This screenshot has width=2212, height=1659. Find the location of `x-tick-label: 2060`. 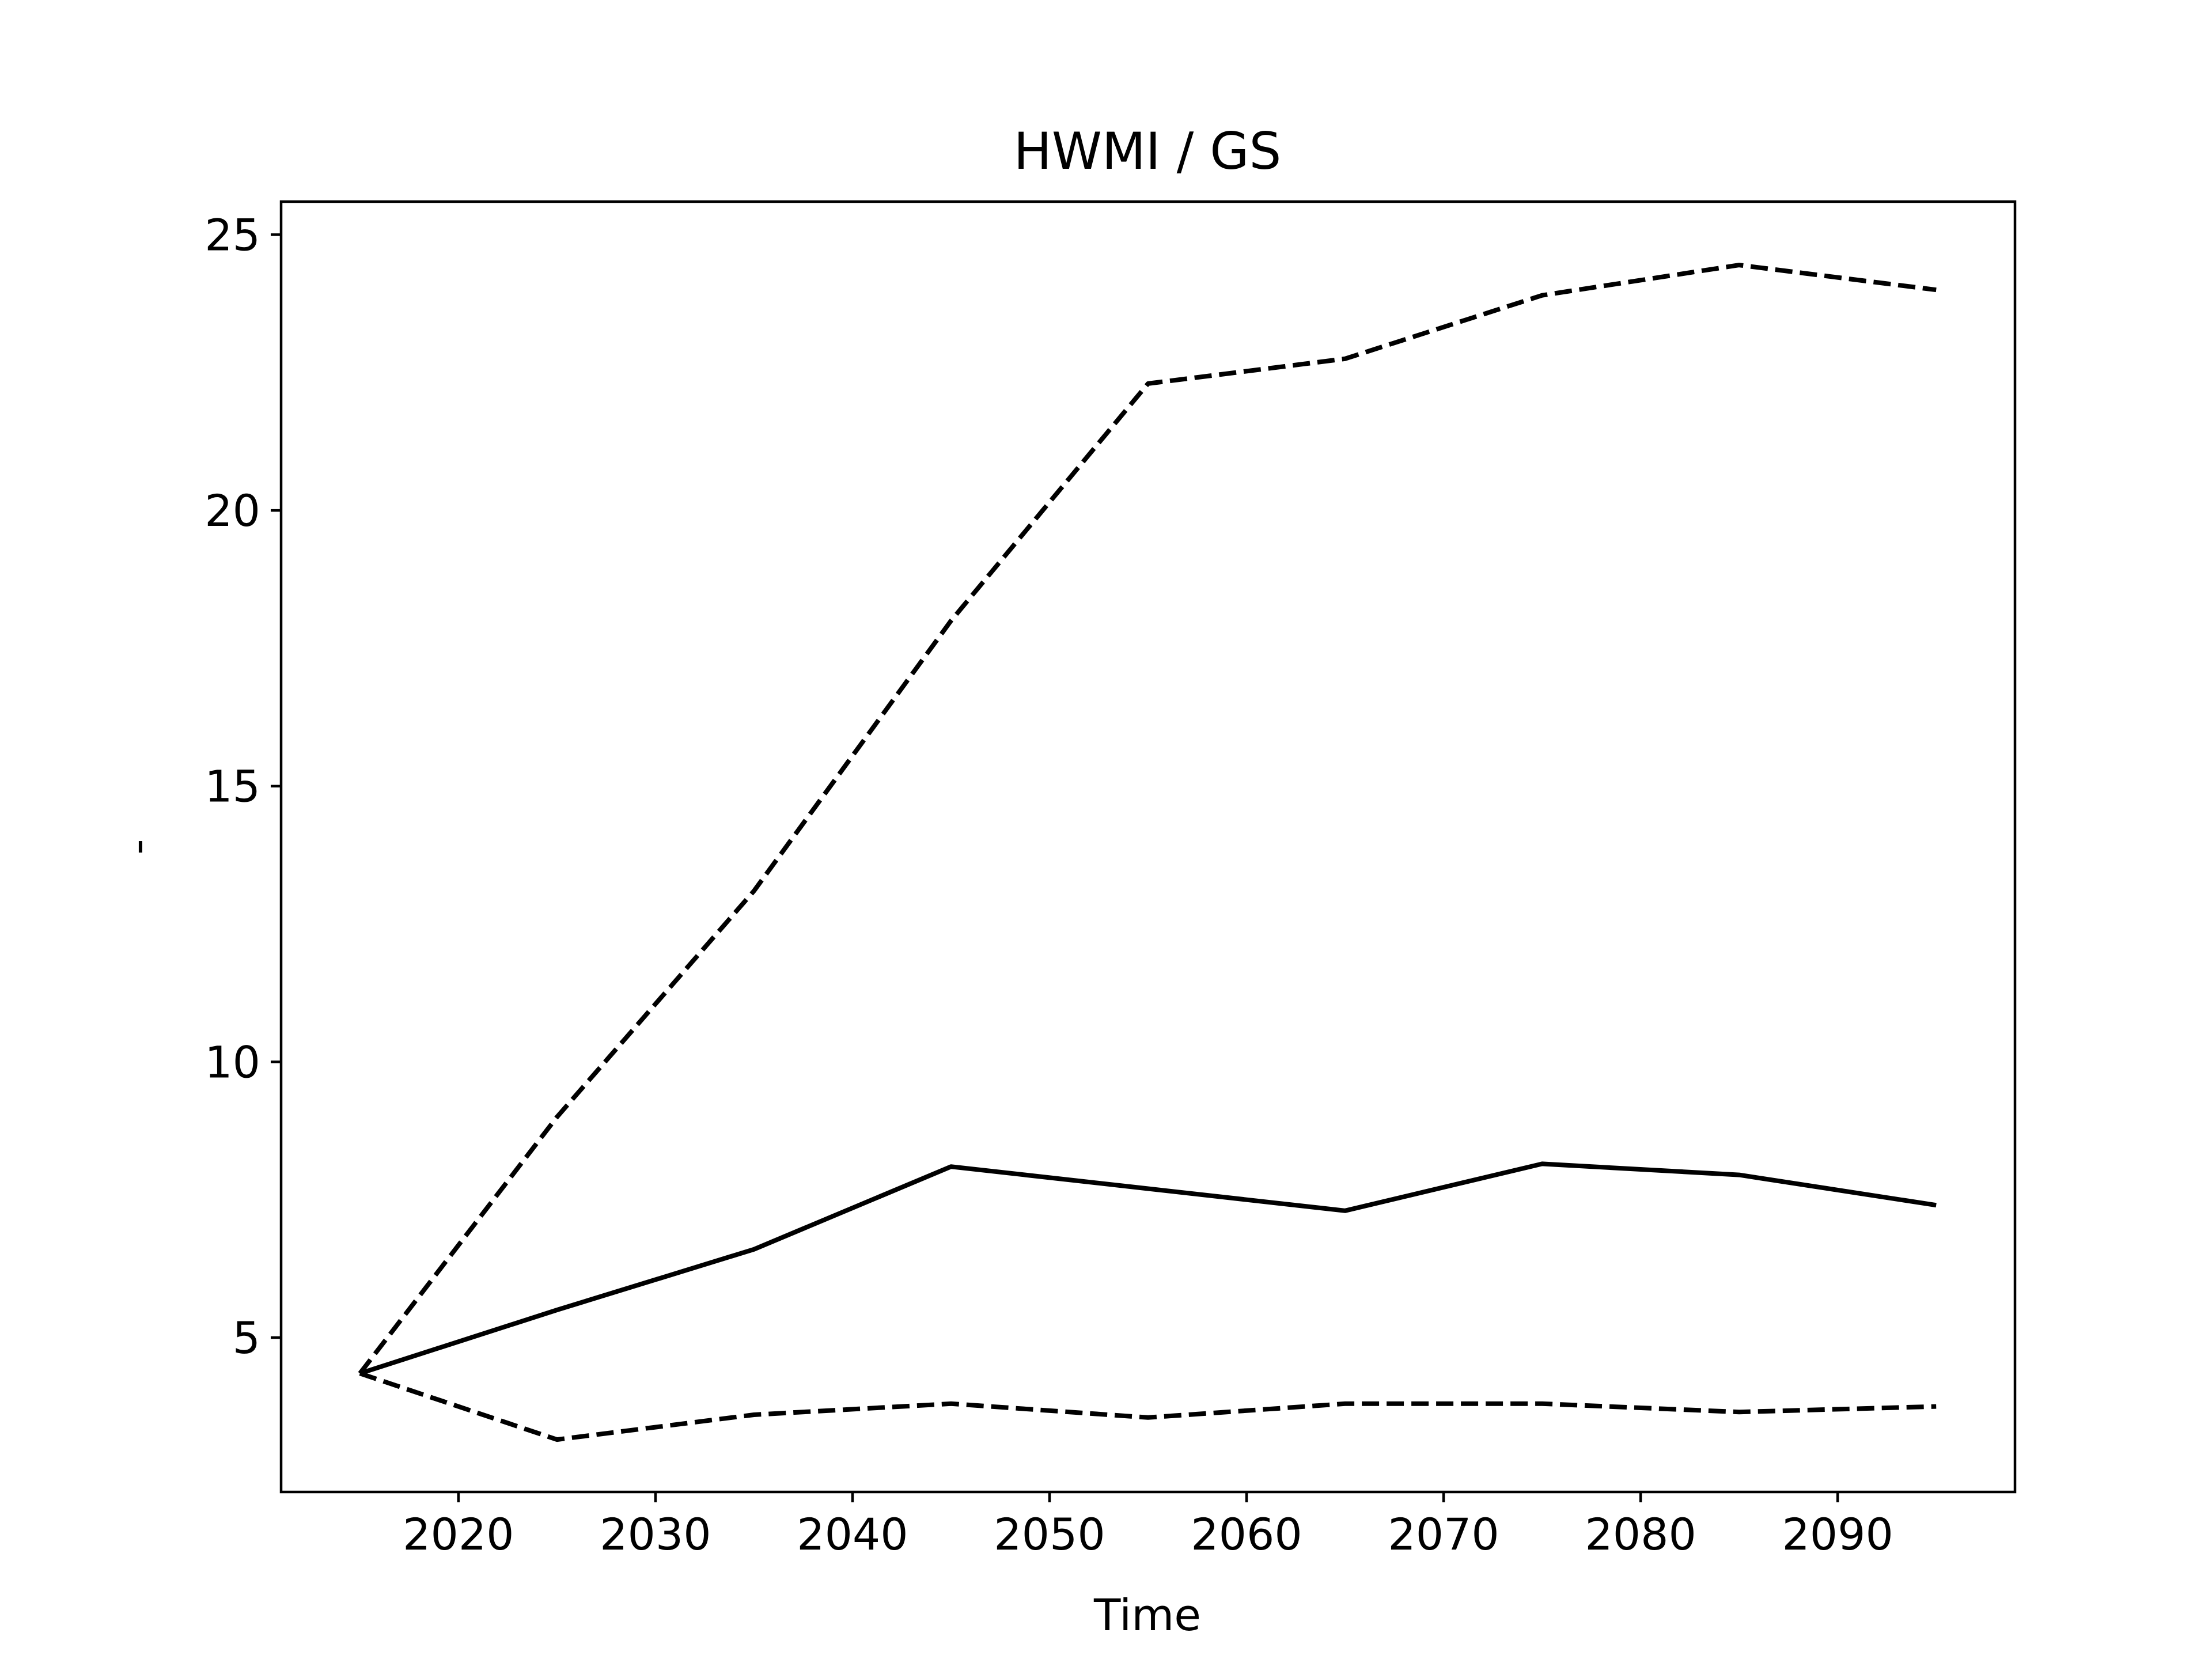

x-tick-label: 2060 is located at coordinates (1247, 1534).